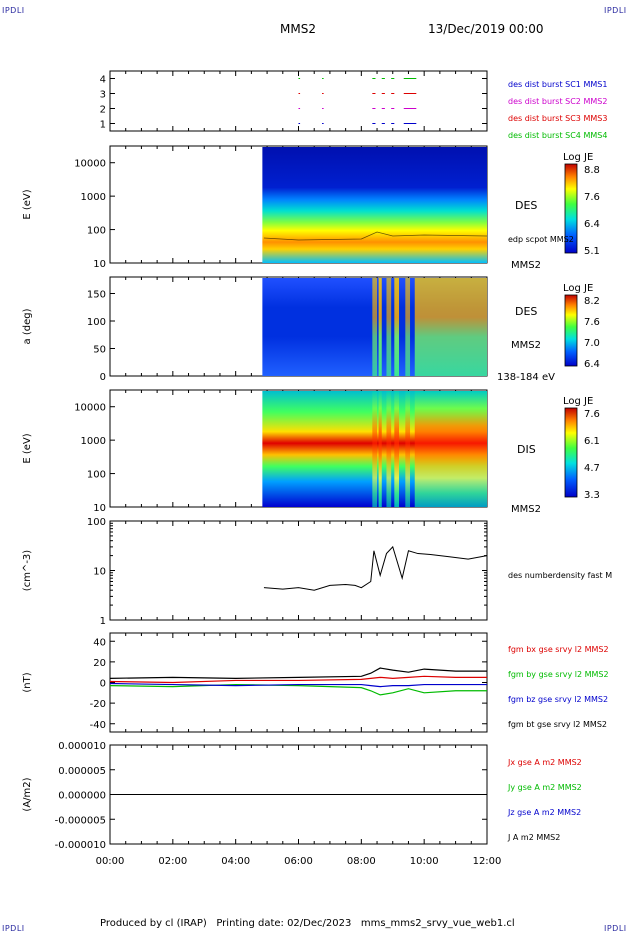 This screenshot has width=630, height=934. I want to click on des-energy-mms-label: MMS2, so click(526, 265).